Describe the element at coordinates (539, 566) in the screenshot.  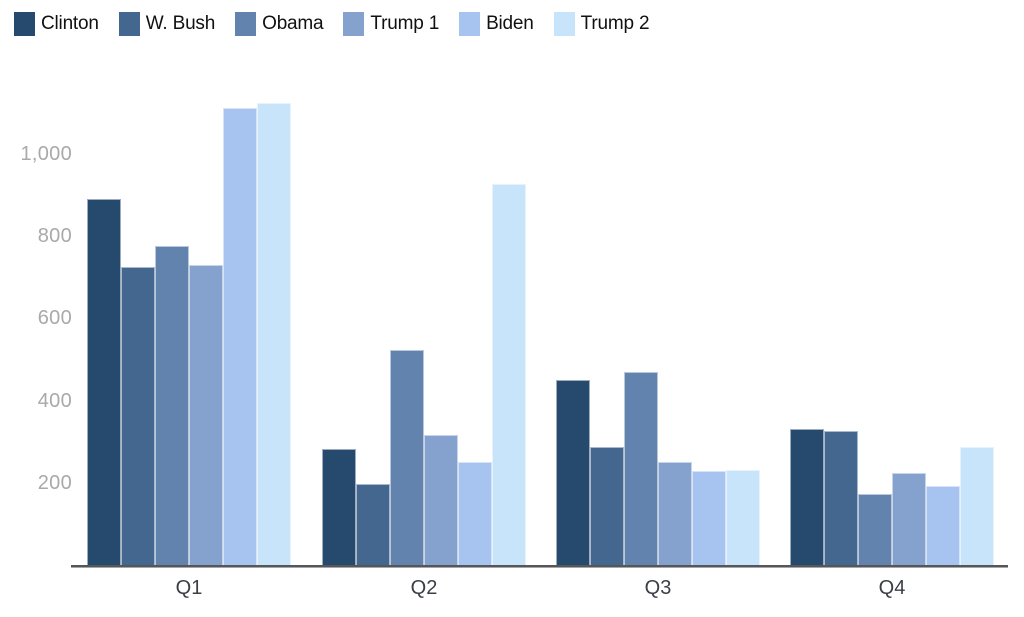
I see `x-axis-line` at that location.